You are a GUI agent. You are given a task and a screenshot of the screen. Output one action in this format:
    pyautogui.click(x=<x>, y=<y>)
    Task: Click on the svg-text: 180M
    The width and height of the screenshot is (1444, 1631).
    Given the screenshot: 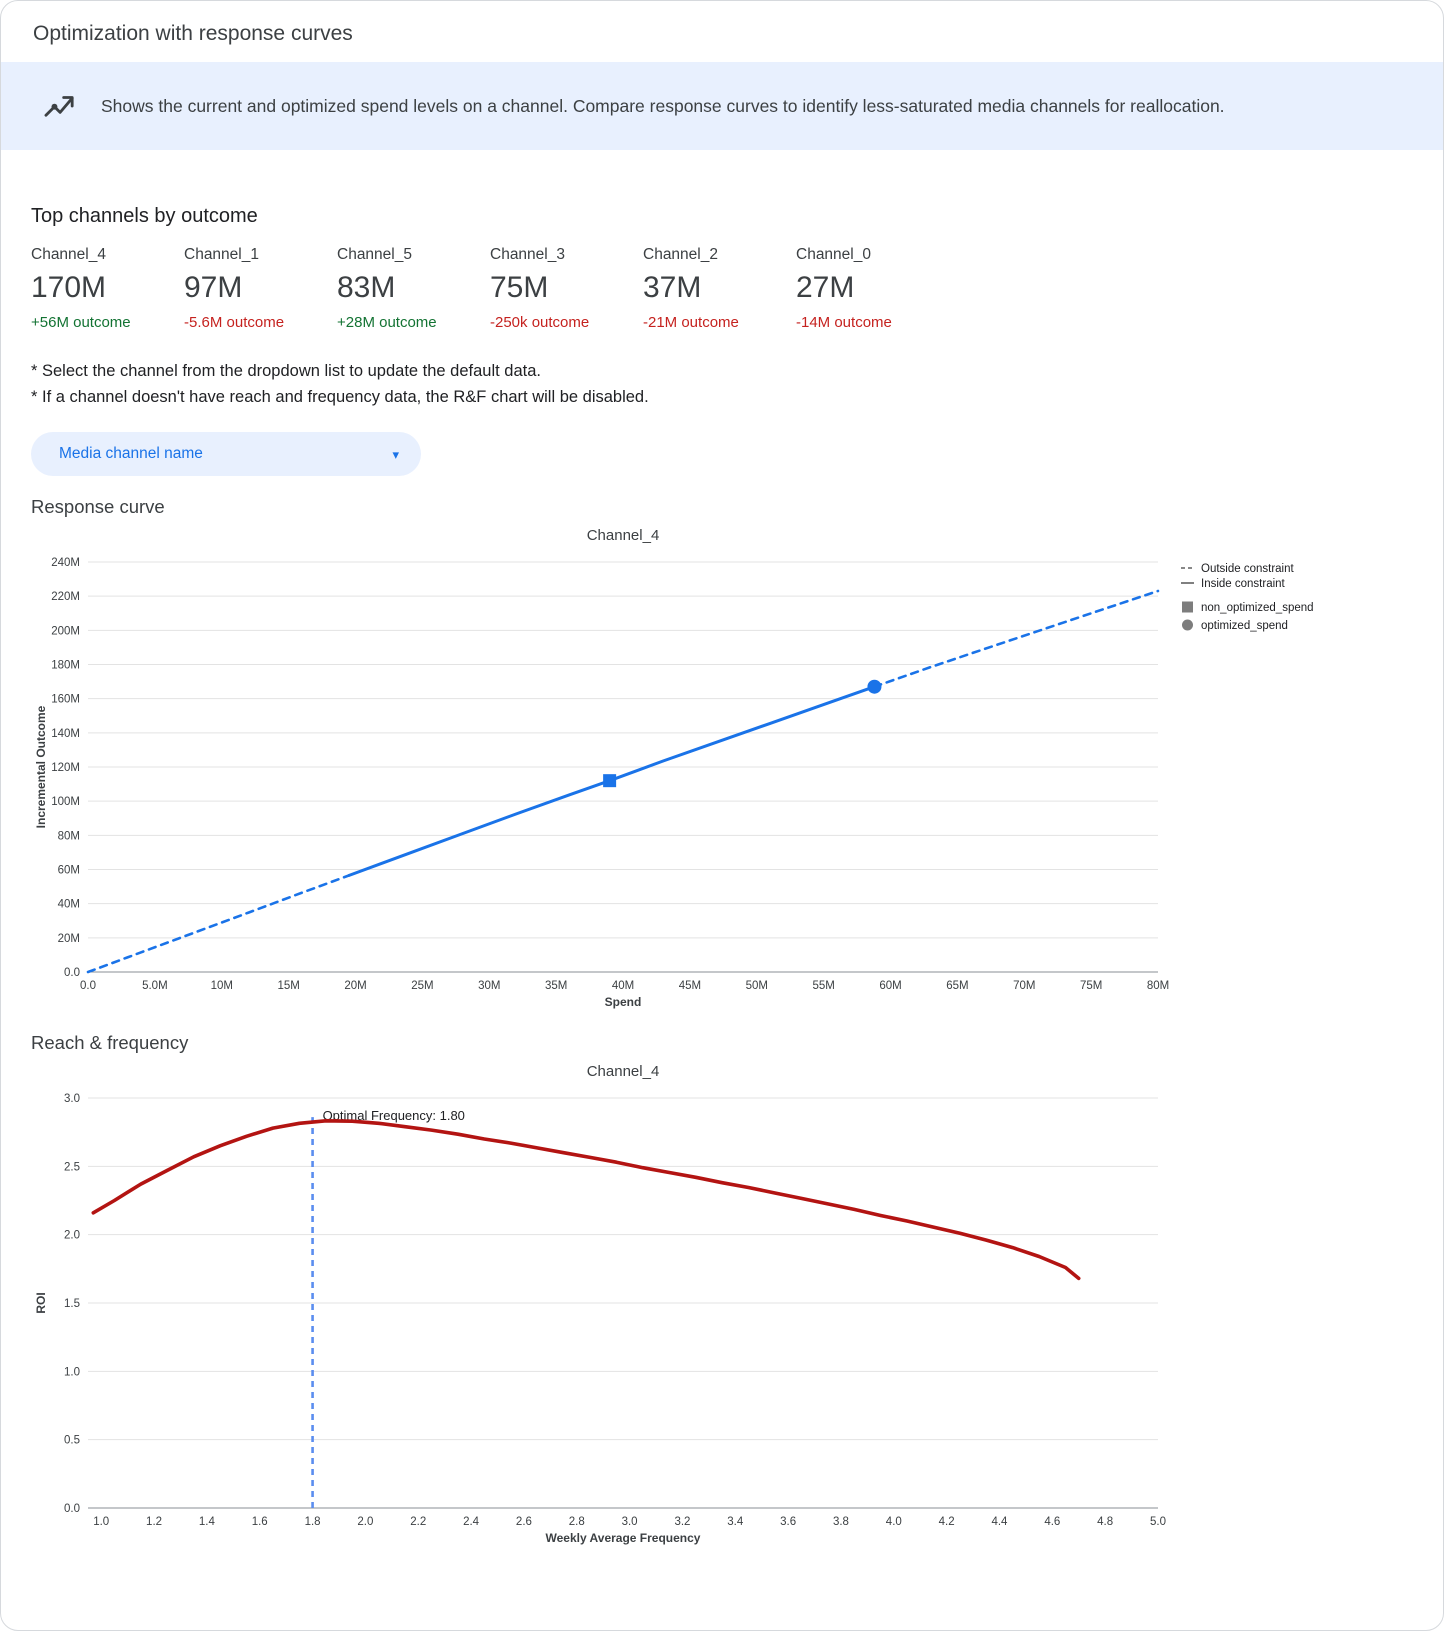 What is the action you would take?
    pyautogui.click(x=65, y=666)
    